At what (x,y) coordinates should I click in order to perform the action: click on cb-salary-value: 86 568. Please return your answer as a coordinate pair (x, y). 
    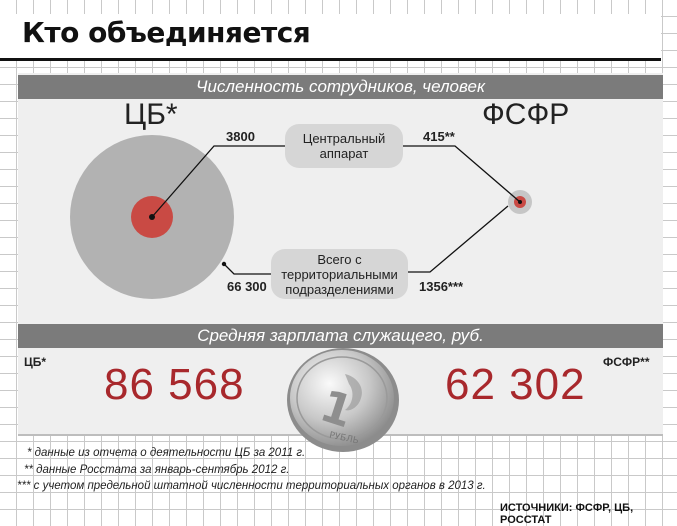
    Looking at the image, I should click on (174, 384).